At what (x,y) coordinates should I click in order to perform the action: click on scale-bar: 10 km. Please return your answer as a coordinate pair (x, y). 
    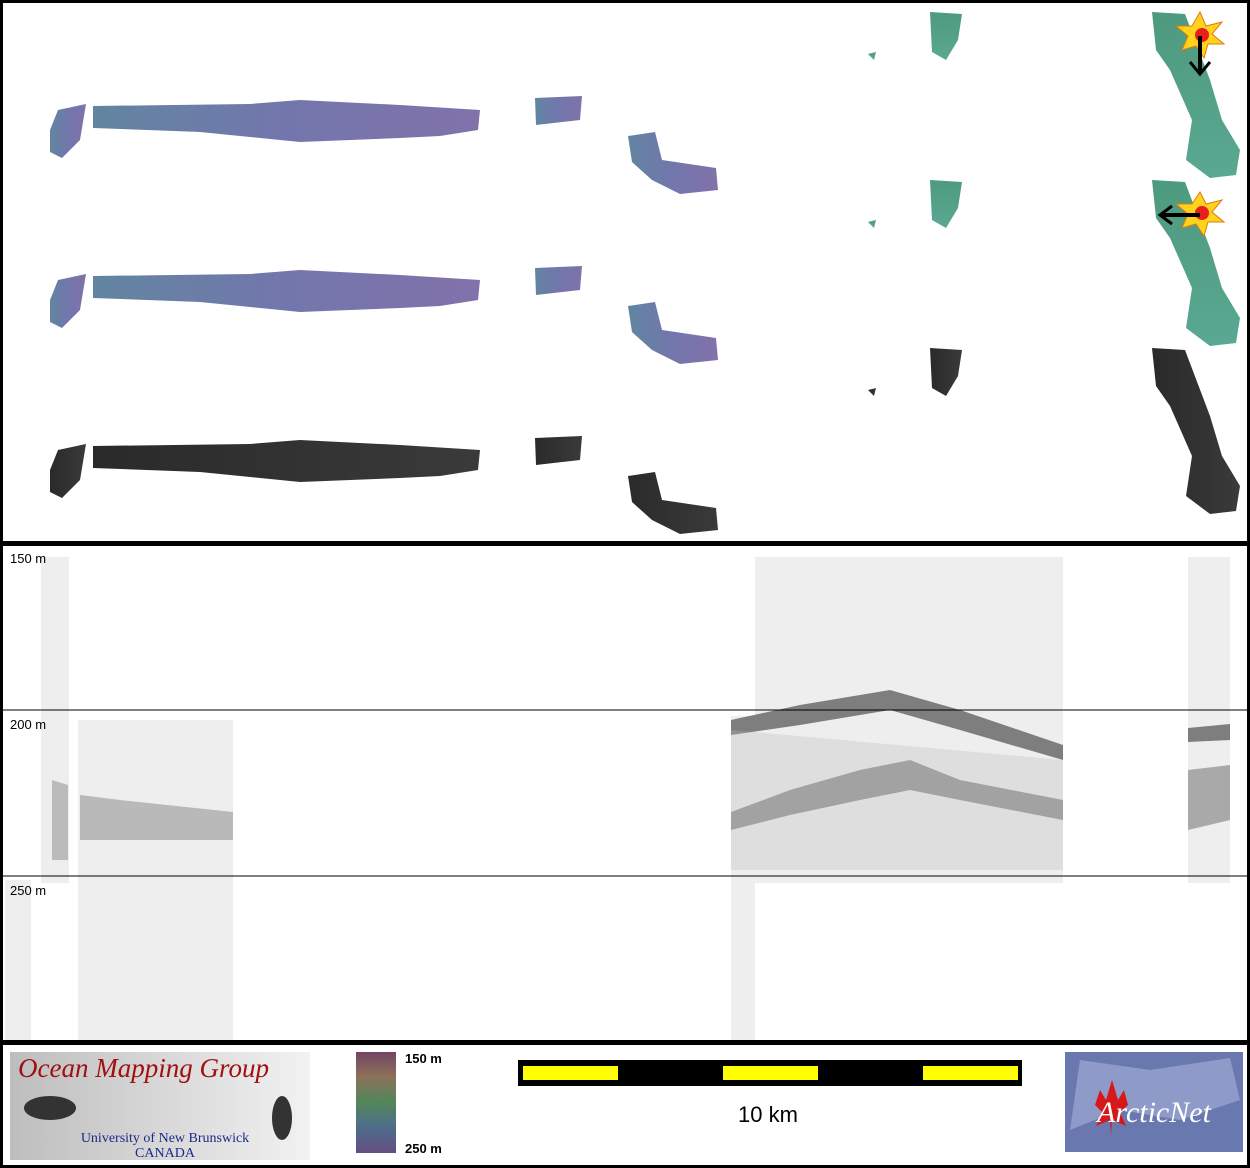
    Looking at the image, I should click on (770, 1093).